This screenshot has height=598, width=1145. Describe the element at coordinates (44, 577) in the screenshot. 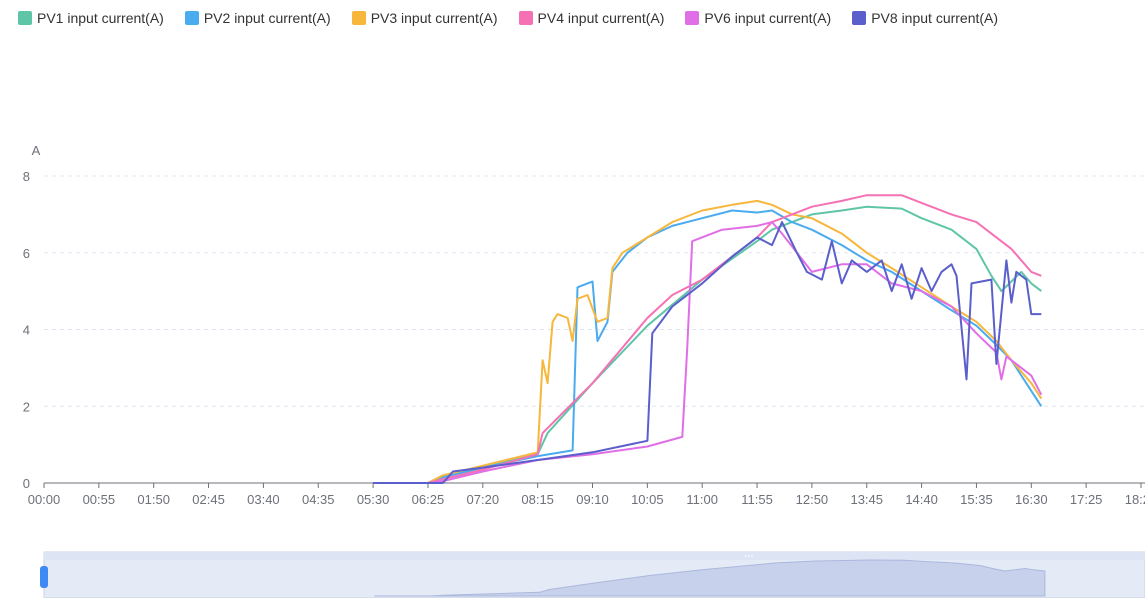

I see `zoom-handle-left` at that location.